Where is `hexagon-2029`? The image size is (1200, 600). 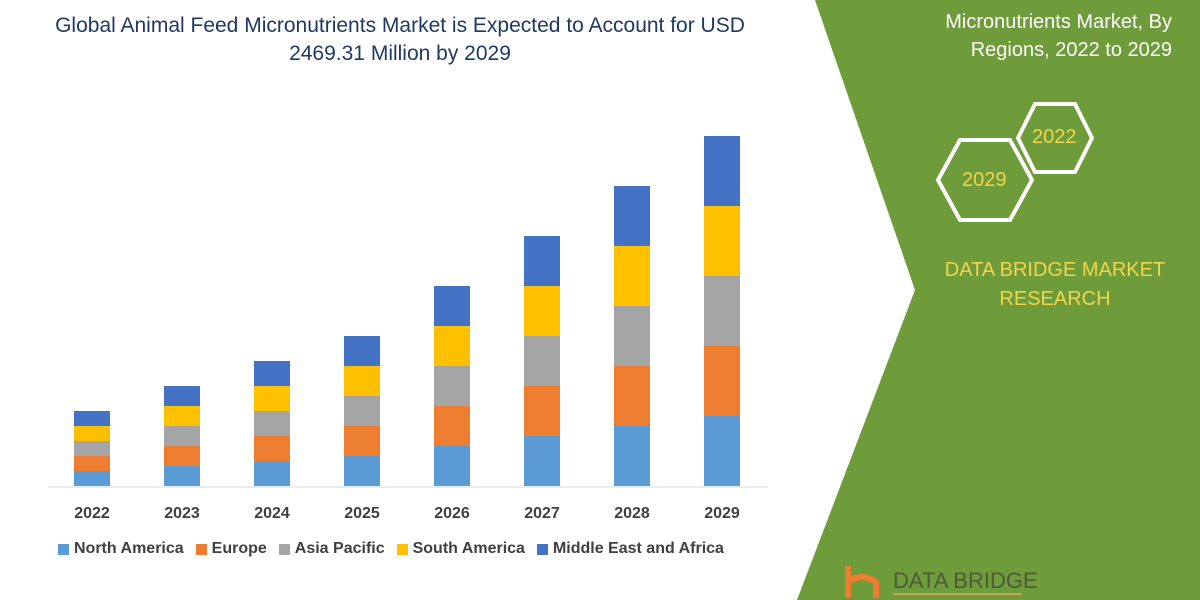
hexagon-2029 is located at coordinates (985, 180).